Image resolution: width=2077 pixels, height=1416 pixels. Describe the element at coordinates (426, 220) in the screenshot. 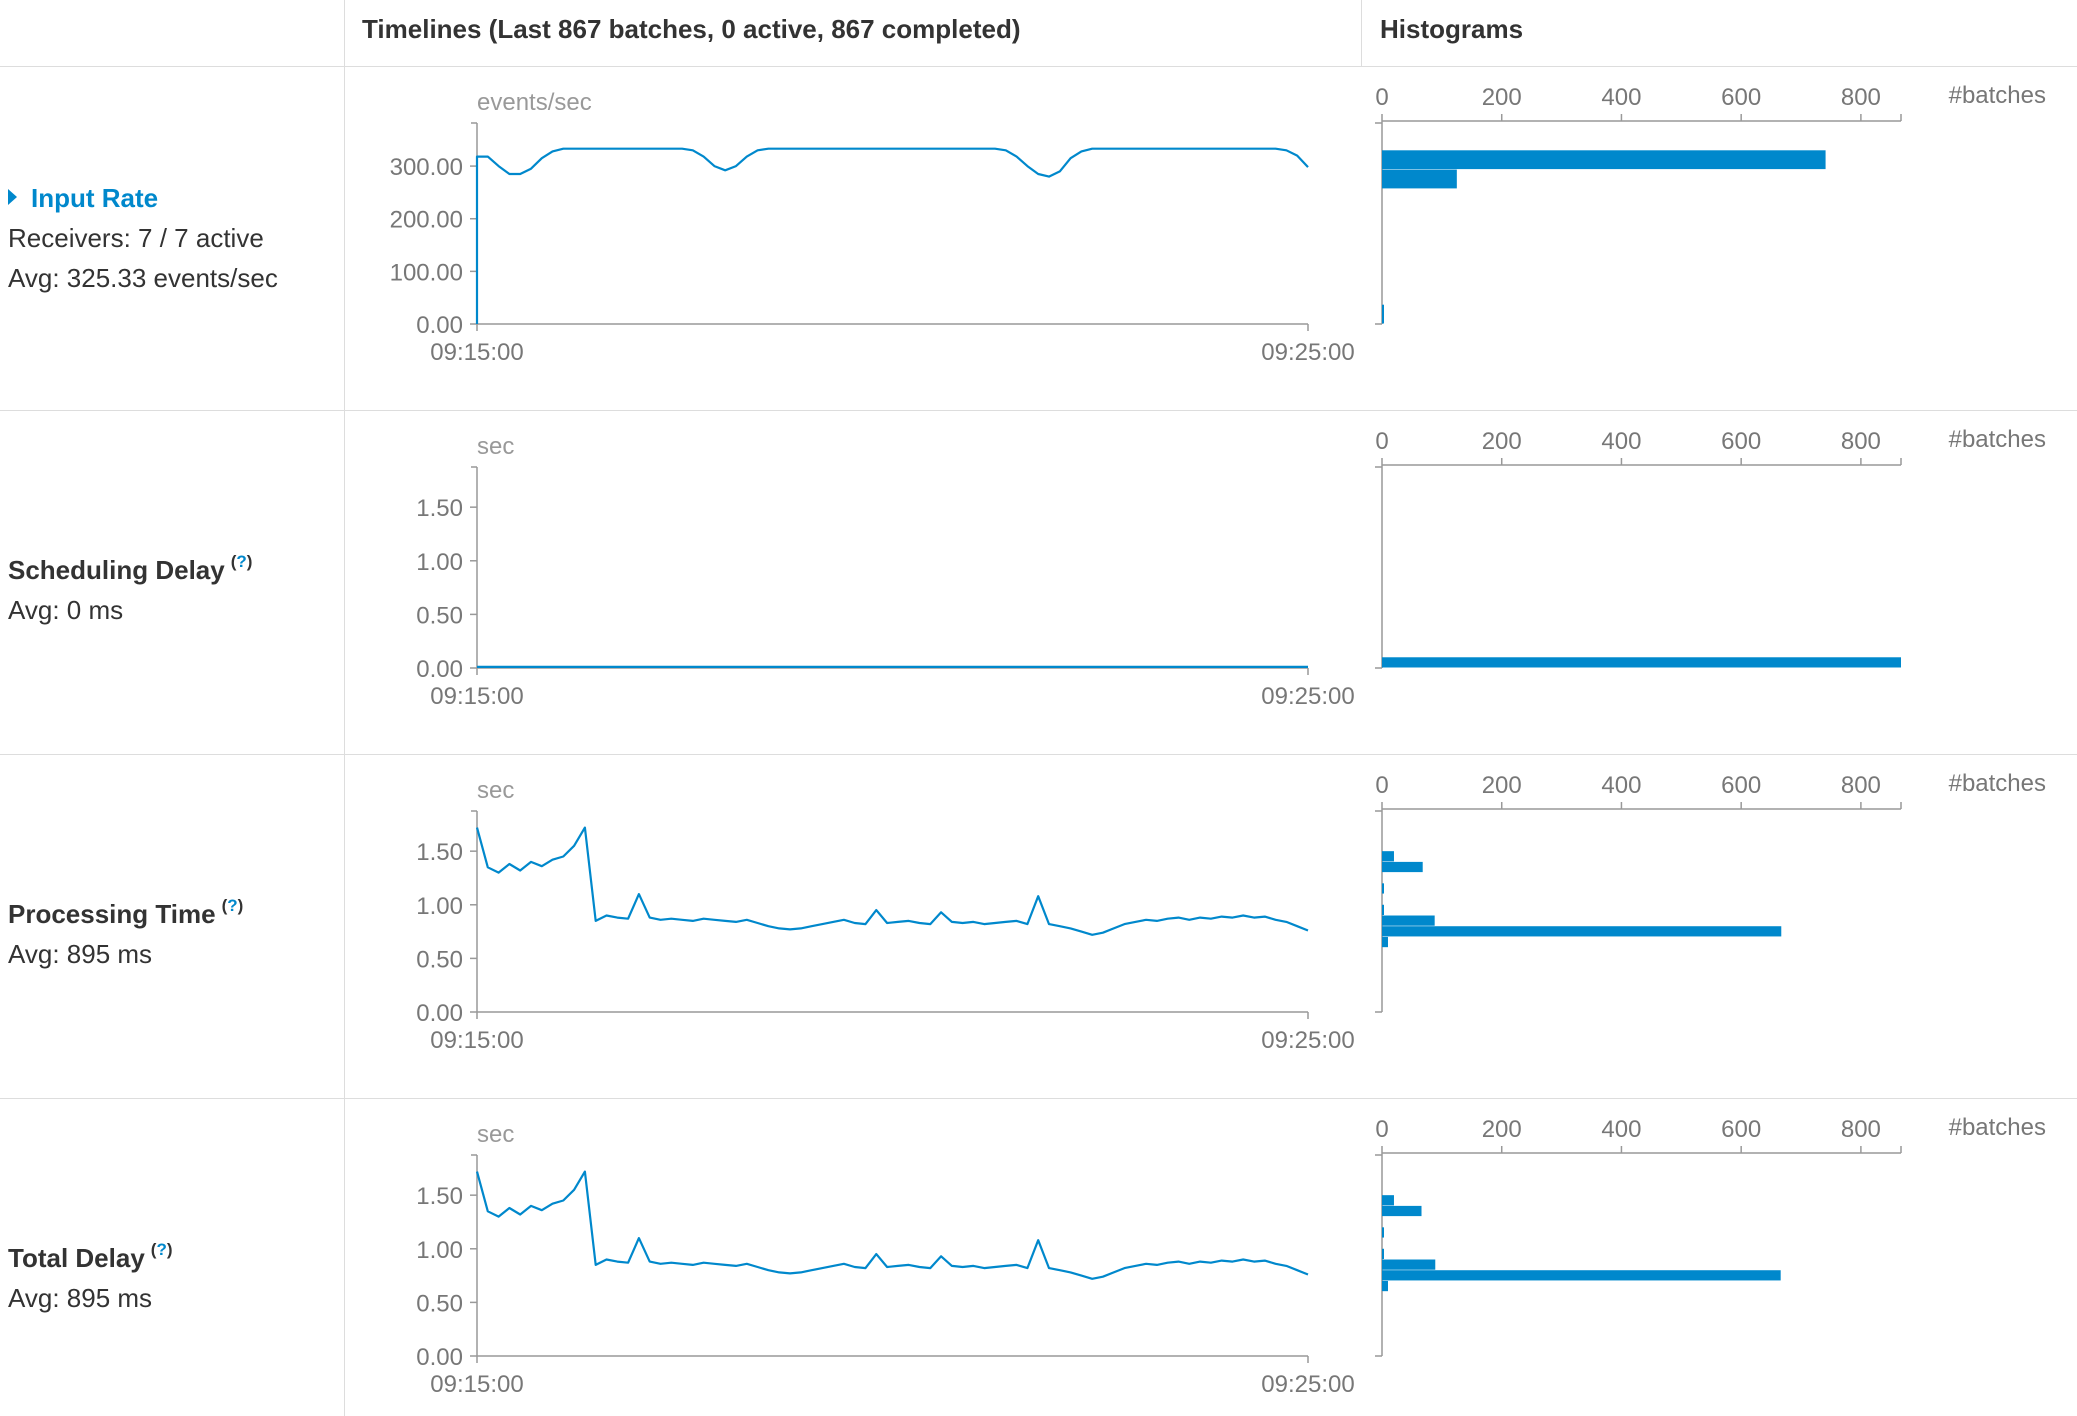

I see `timeline-y-tick-label: 200.00` at that location.